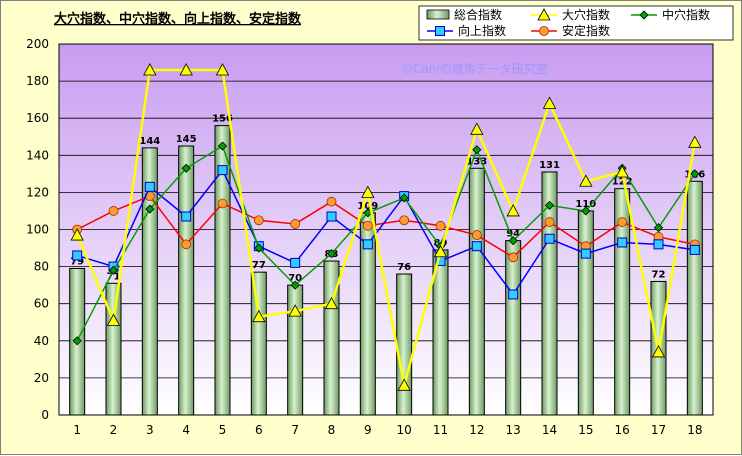 The image size is (742, 456). Describe the element at coordinates (37, 155) in the screenshot. I see `y-tick-label: 140` at that location.